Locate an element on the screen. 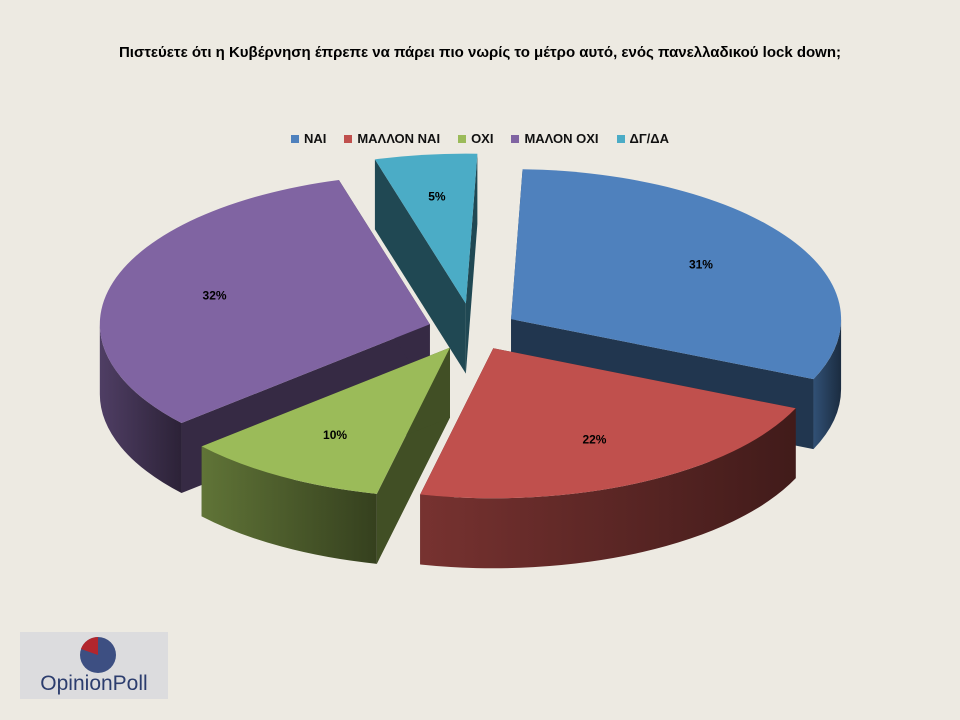 The width and height of the screenshot is (960, 720). legend-item-mallon-nai: ΜΑΛΛΟΝ ΝΑΙ is located at coordinates (392, 138).